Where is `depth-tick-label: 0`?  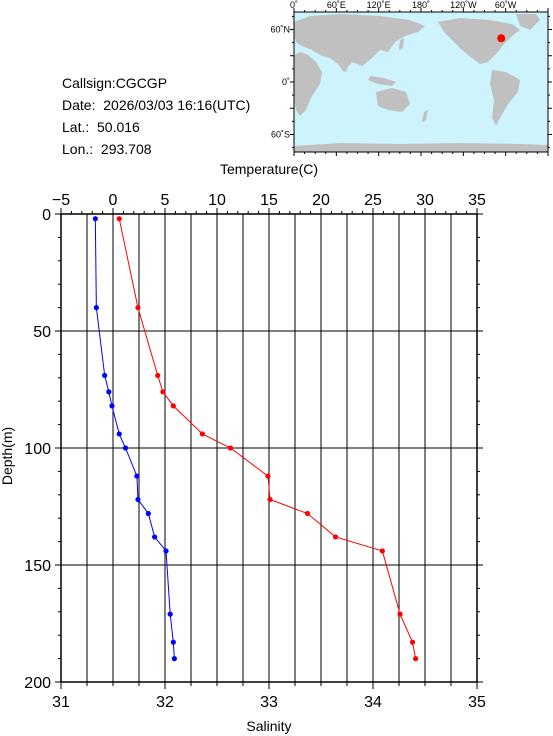 depth-tick-label: 0 is located at coordinates (46, 215).